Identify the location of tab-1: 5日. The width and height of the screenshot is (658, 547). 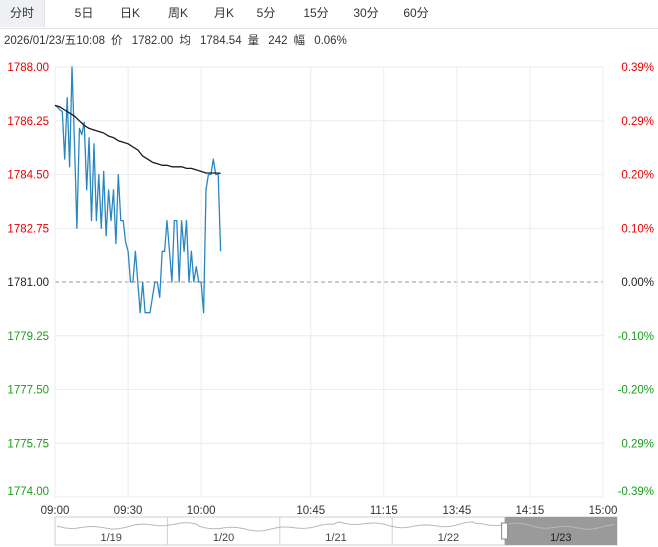
(84, 13).